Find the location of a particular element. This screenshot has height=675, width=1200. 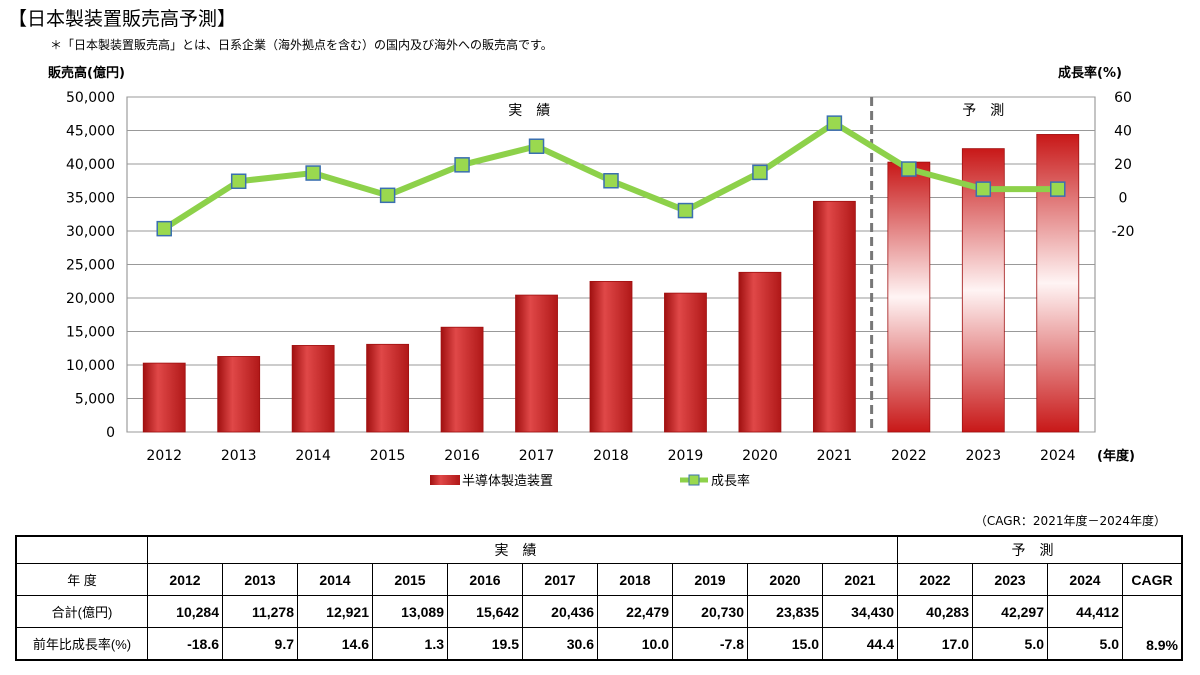

growth-value: 17.0 is located at coordinates (935, 644).